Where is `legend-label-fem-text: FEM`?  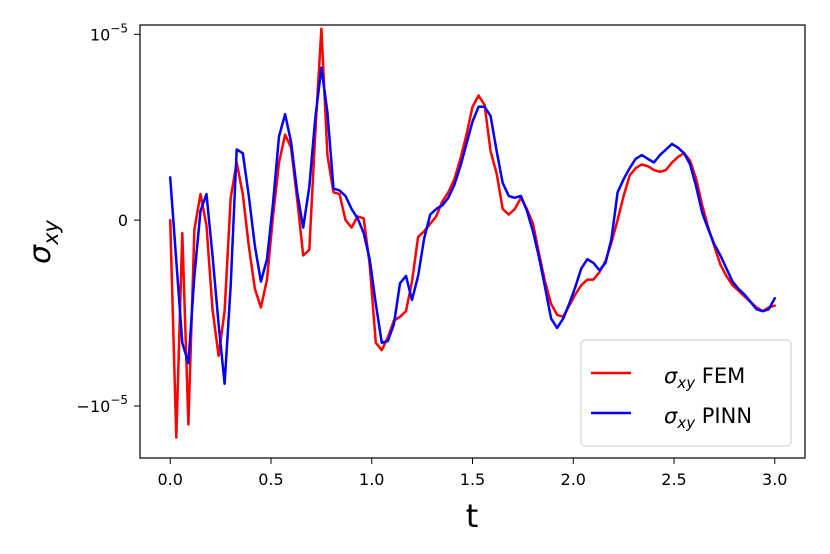
legend-label-fem-text: FEM is located at coordinates (720, 376).